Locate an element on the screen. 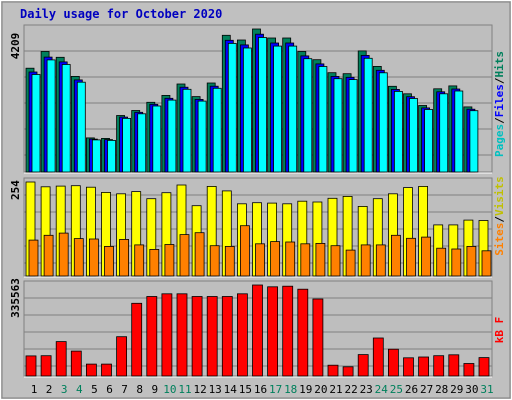  x-label-day-23: 23 is located at coordinates (366, 389).